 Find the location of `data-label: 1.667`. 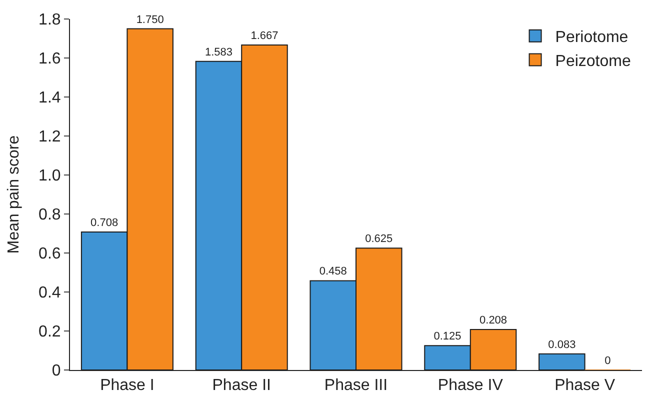

data-label: 1.667 is located at coordinates (264, 36).